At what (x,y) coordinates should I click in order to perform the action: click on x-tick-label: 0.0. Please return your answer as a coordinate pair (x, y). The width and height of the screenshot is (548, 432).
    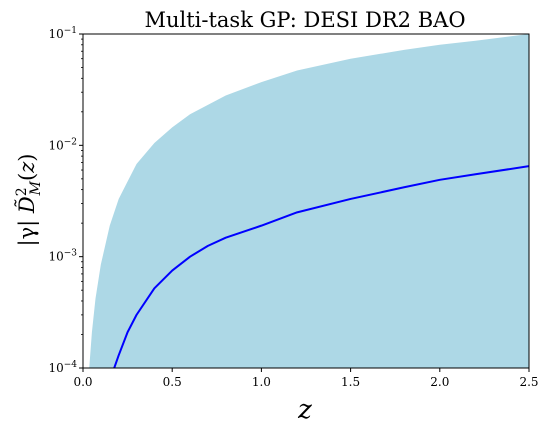
    Looking at the image, I should click on (82, 382).